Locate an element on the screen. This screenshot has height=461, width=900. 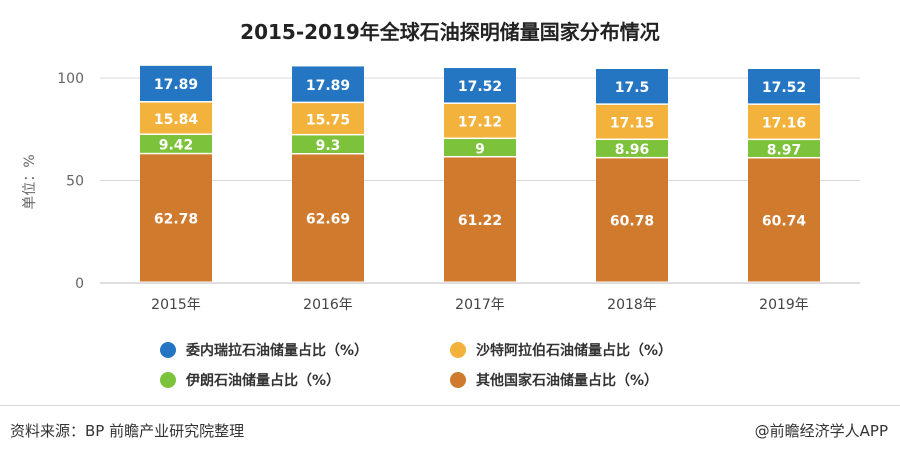
data-label: 62.69 is located at coordinates (328, 220).